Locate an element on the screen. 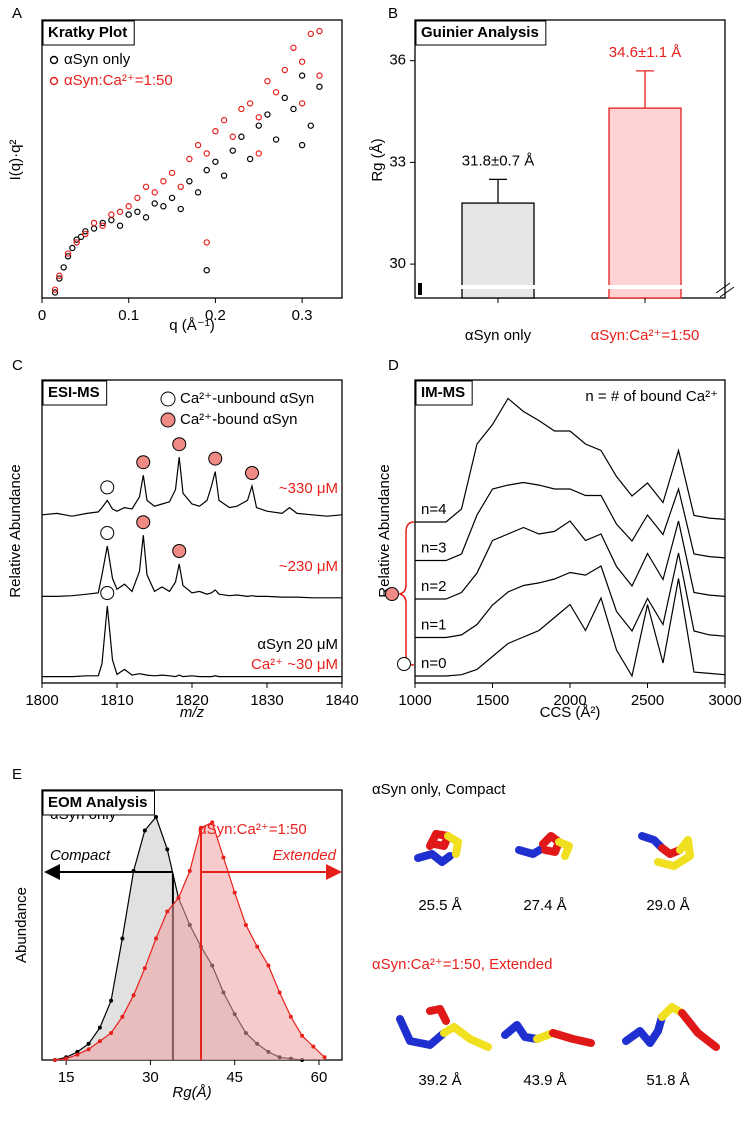 This screenshot has height=1121, width=750. x-tick-label: 1000 is located at coordinates (414, 700).